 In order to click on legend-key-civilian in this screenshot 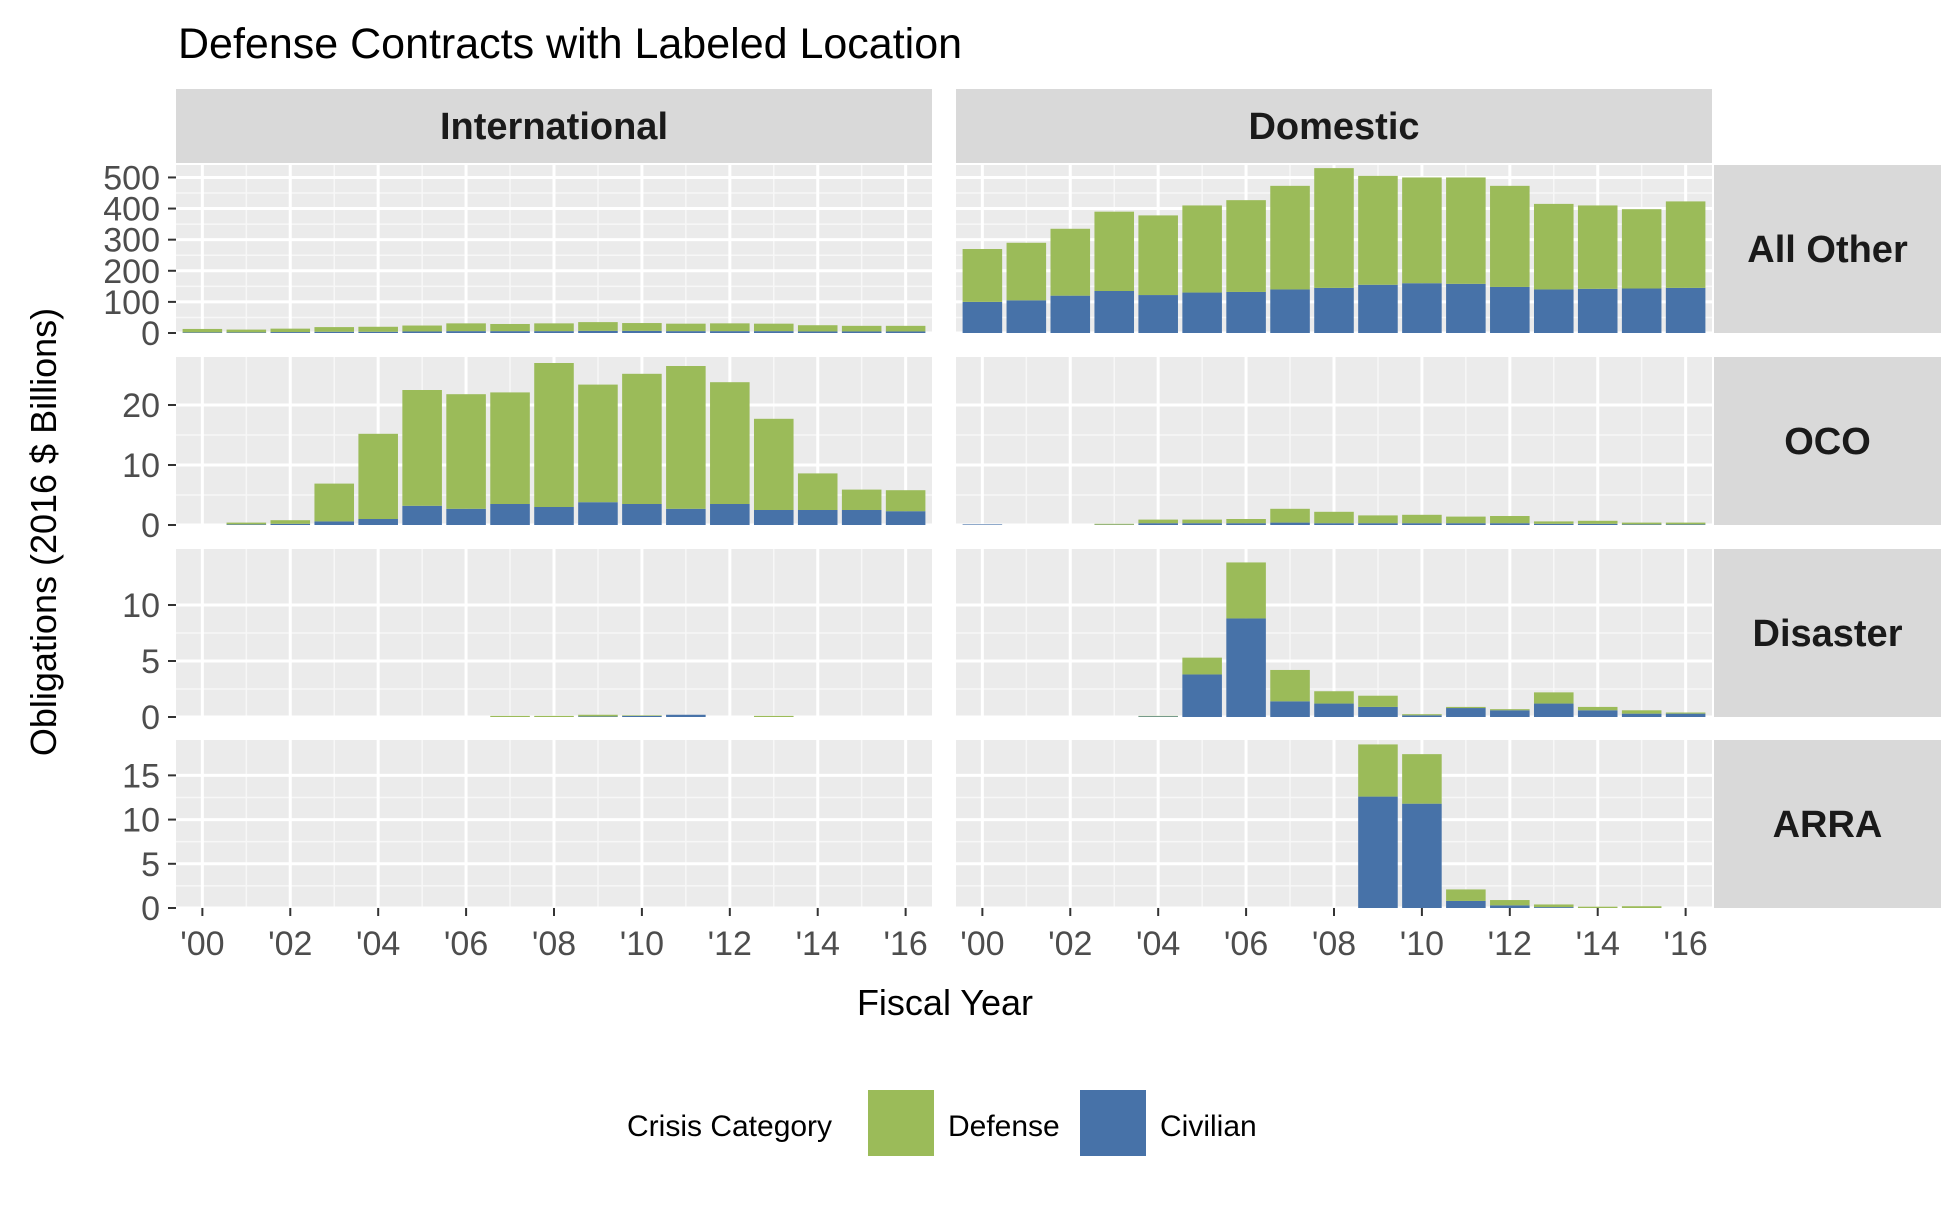, I will do `click(1113, 1123)`.